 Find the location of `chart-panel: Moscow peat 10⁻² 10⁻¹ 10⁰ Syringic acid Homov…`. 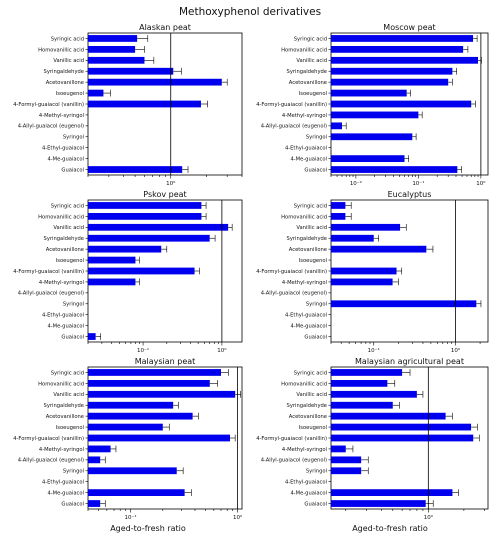

chart-panel: Moscow peat 10⁻² 10⁻¹ 10⁰ Syringic acid Homov… is located at coordinates (372, 105).